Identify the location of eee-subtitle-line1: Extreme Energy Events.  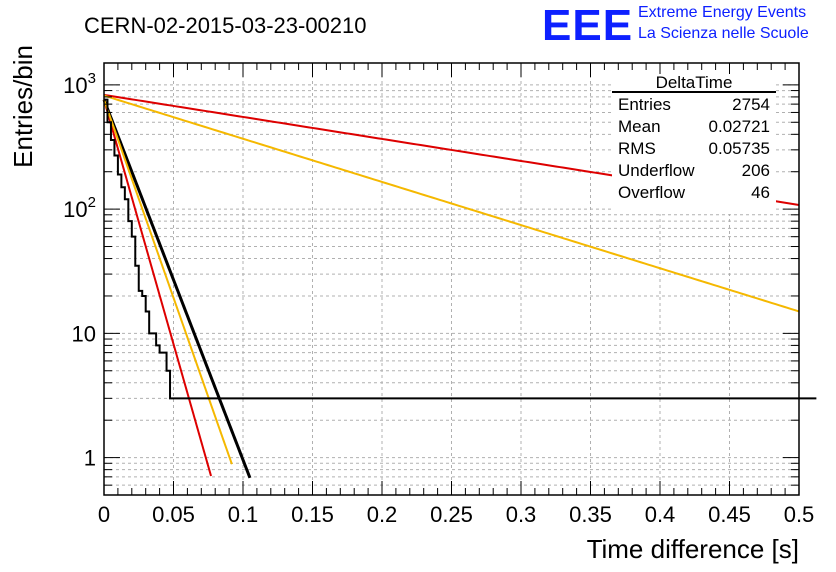
(722, 12).